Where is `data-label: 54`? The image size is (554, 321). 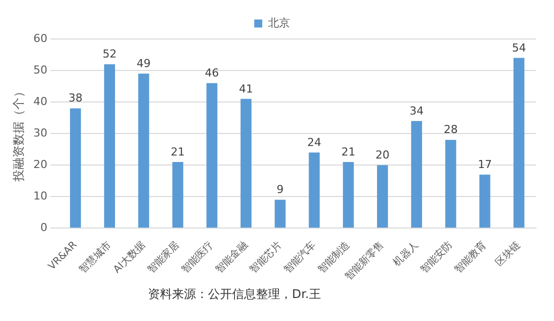 data-label: 54 is located at coordinates (519, 47).